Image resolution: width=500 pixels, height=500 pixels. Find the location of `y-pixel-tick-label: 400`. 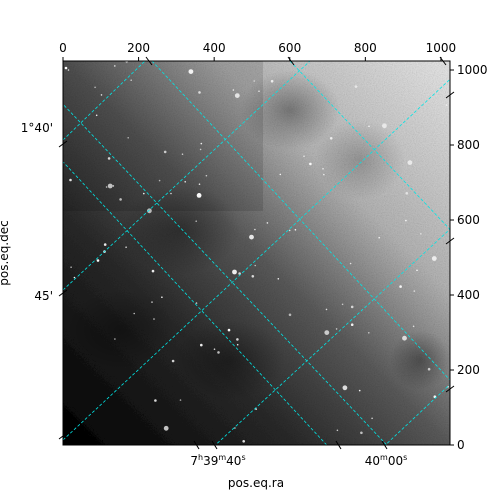

y-pixel-tick-label: 400 is located at coordinates (468, 295).